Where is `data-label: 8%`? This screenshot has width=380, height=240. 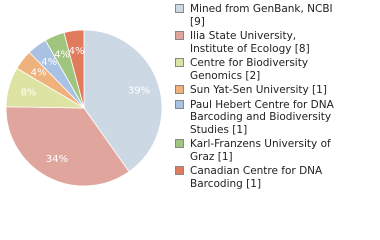 data-label: 8% is located at coordinates (29, 92).